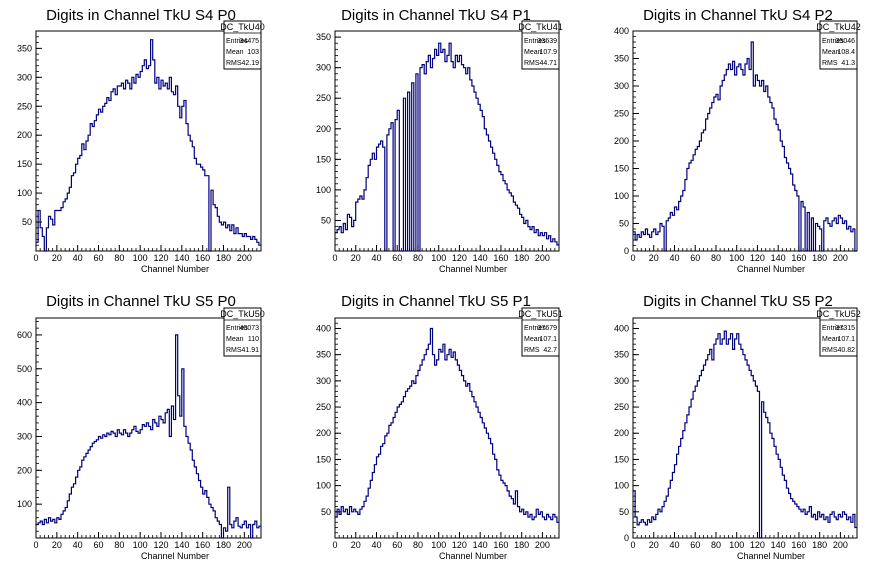 The width and height of the screenshot is (896, 574). Describe the element at coordinates (838, 314) in the screenshot. I see `stats-name: DC_TkU52` at that location.